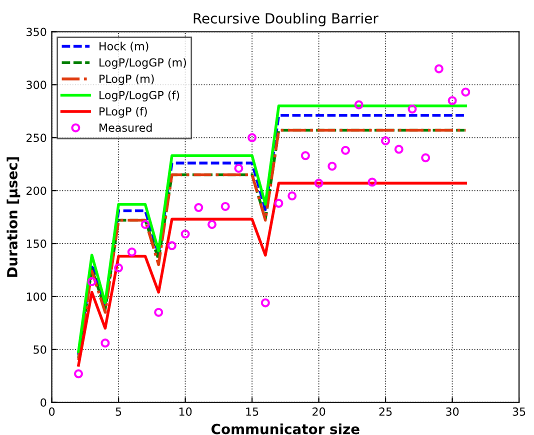 This screenshot has width=534, height=435. What do you see at coordinates (252, 412) in the screenshot?
I see `x-tick-label: 15` at bounding box center [252, 412].